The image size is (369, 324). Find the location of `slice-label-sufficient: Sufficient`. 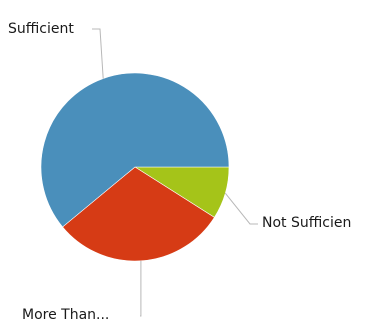

slice-label-sufficient: Sufficient is located at coordinates (41, 29).